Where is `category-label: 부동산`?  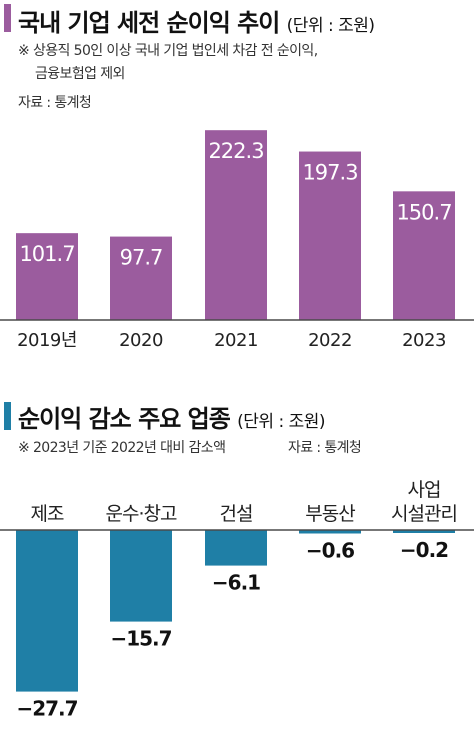 category-label: 부동산 is located at coordinates (330, 514).